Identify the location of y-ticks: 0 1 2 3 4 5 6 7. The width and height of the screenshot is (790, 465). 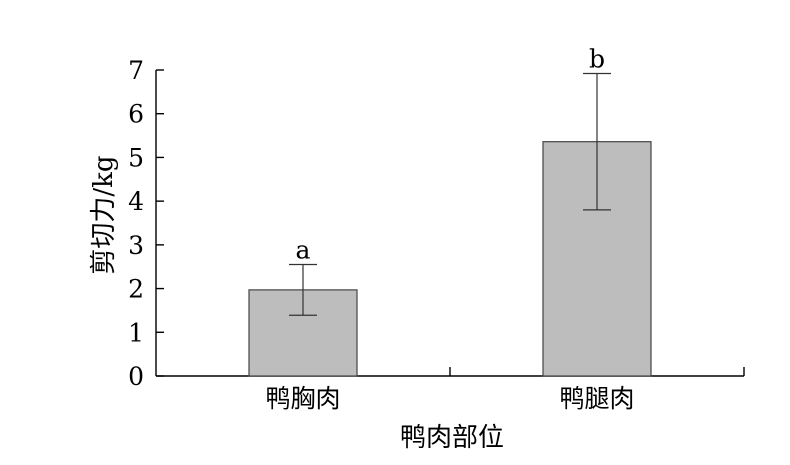
(146, 223).